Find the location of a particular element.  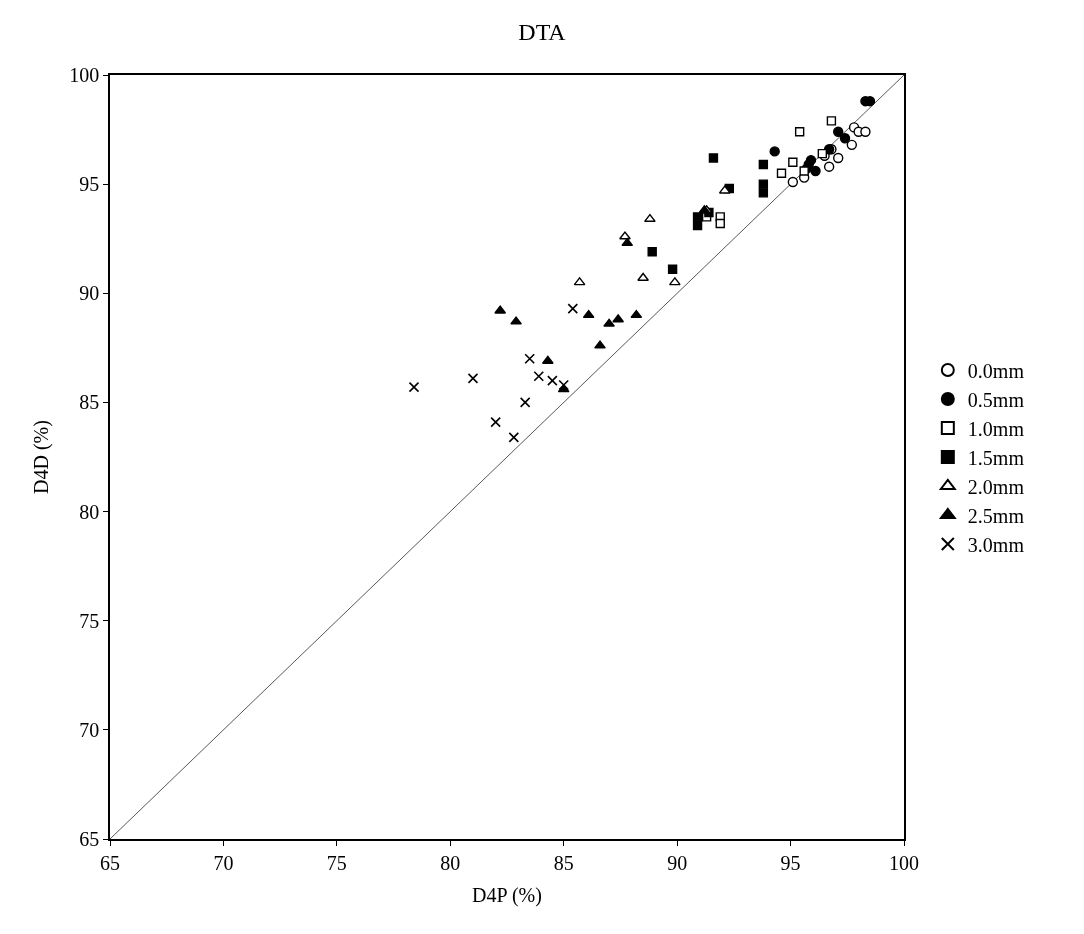

x-tick-label: 70 is located at coordinates (223, 862).